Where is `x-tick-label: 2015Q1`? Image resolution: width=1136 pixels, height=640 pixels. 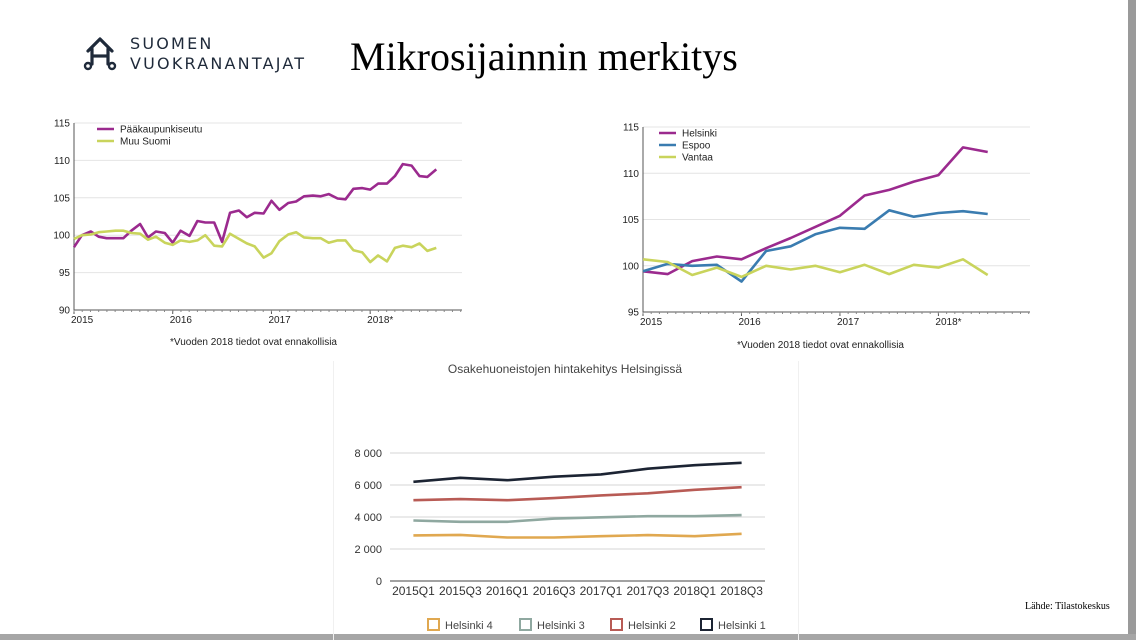
x-tick-label: 2015Q1 is located at coordinates (413, 591).